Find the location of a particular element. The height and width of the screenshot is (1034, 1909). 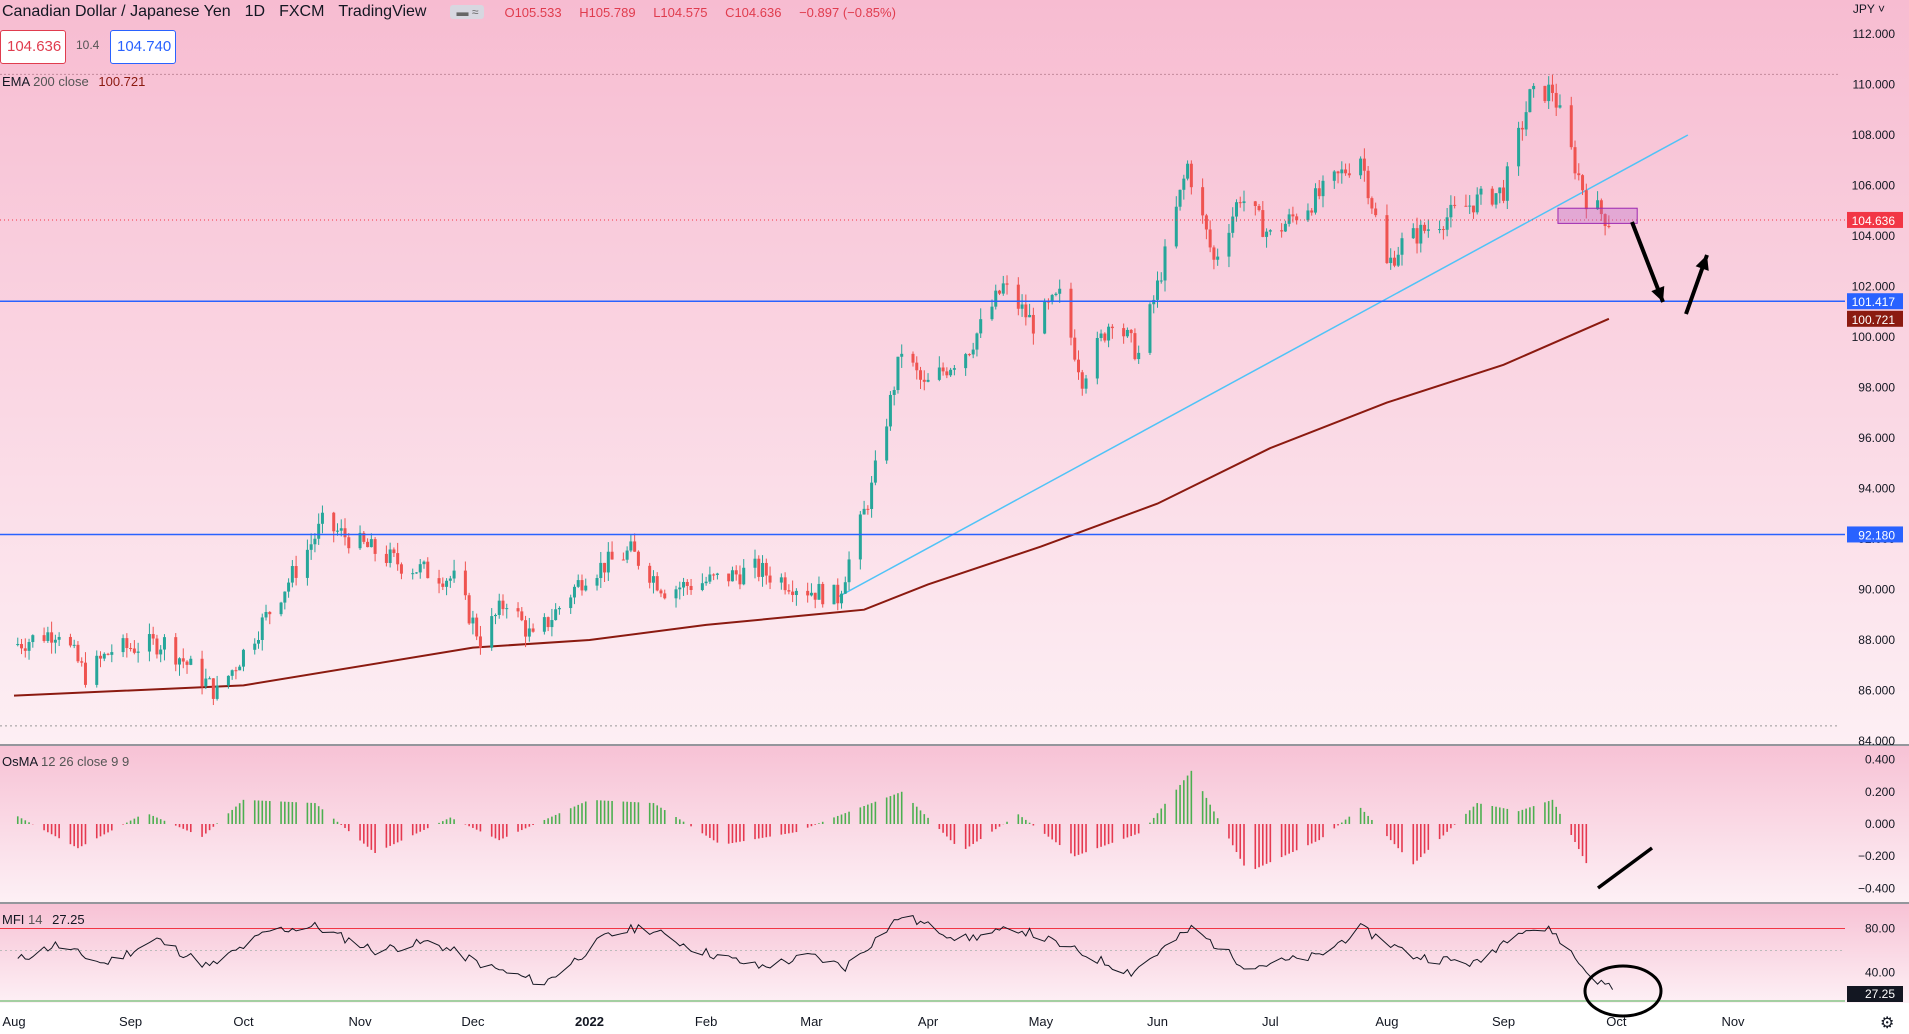

mfi-value: 27.25 is located at coordinates (68, 919).